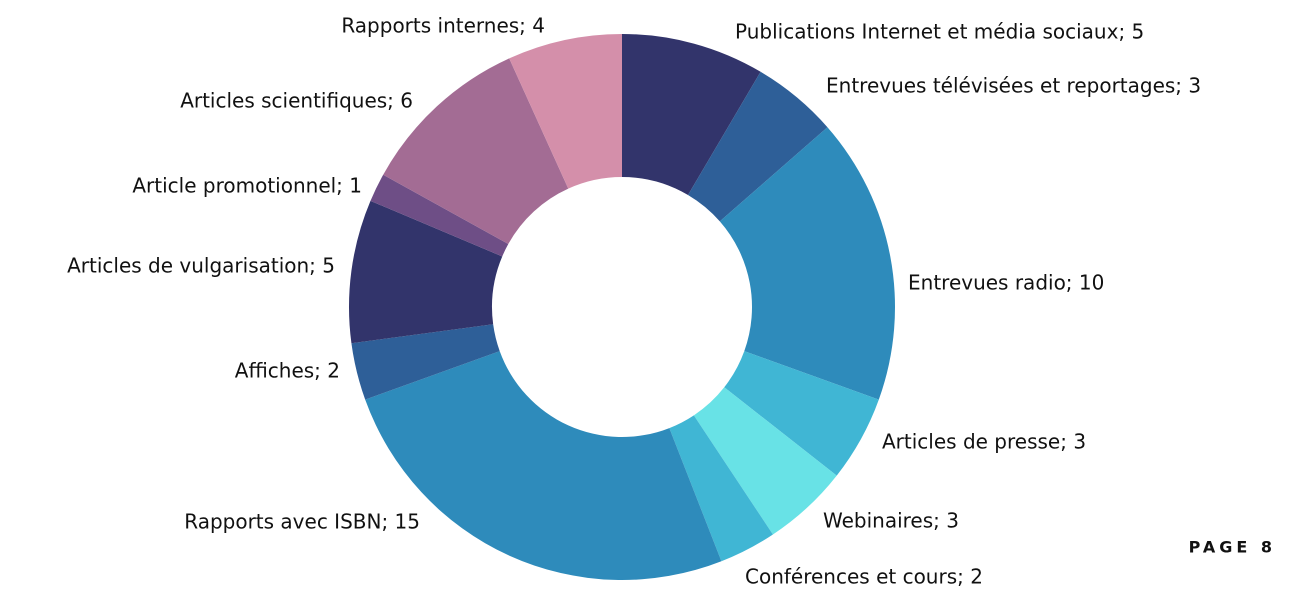 The image size is (1292, 590). Describe the element at coordinates (1232, 547) in the screenshot. I see `page-number: PAGE 8` at that location.